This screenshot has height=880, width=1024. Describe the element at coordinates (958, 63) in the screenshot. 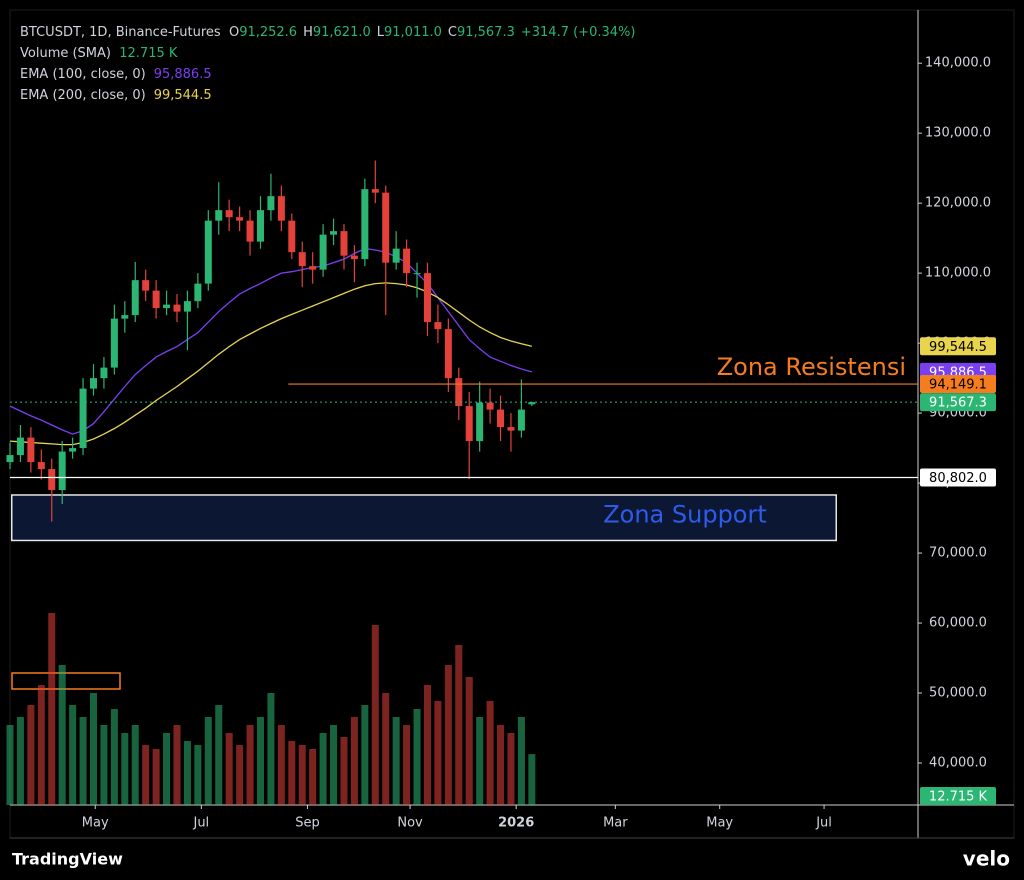

I see `y-tick-label: 140,000.0` at that location.